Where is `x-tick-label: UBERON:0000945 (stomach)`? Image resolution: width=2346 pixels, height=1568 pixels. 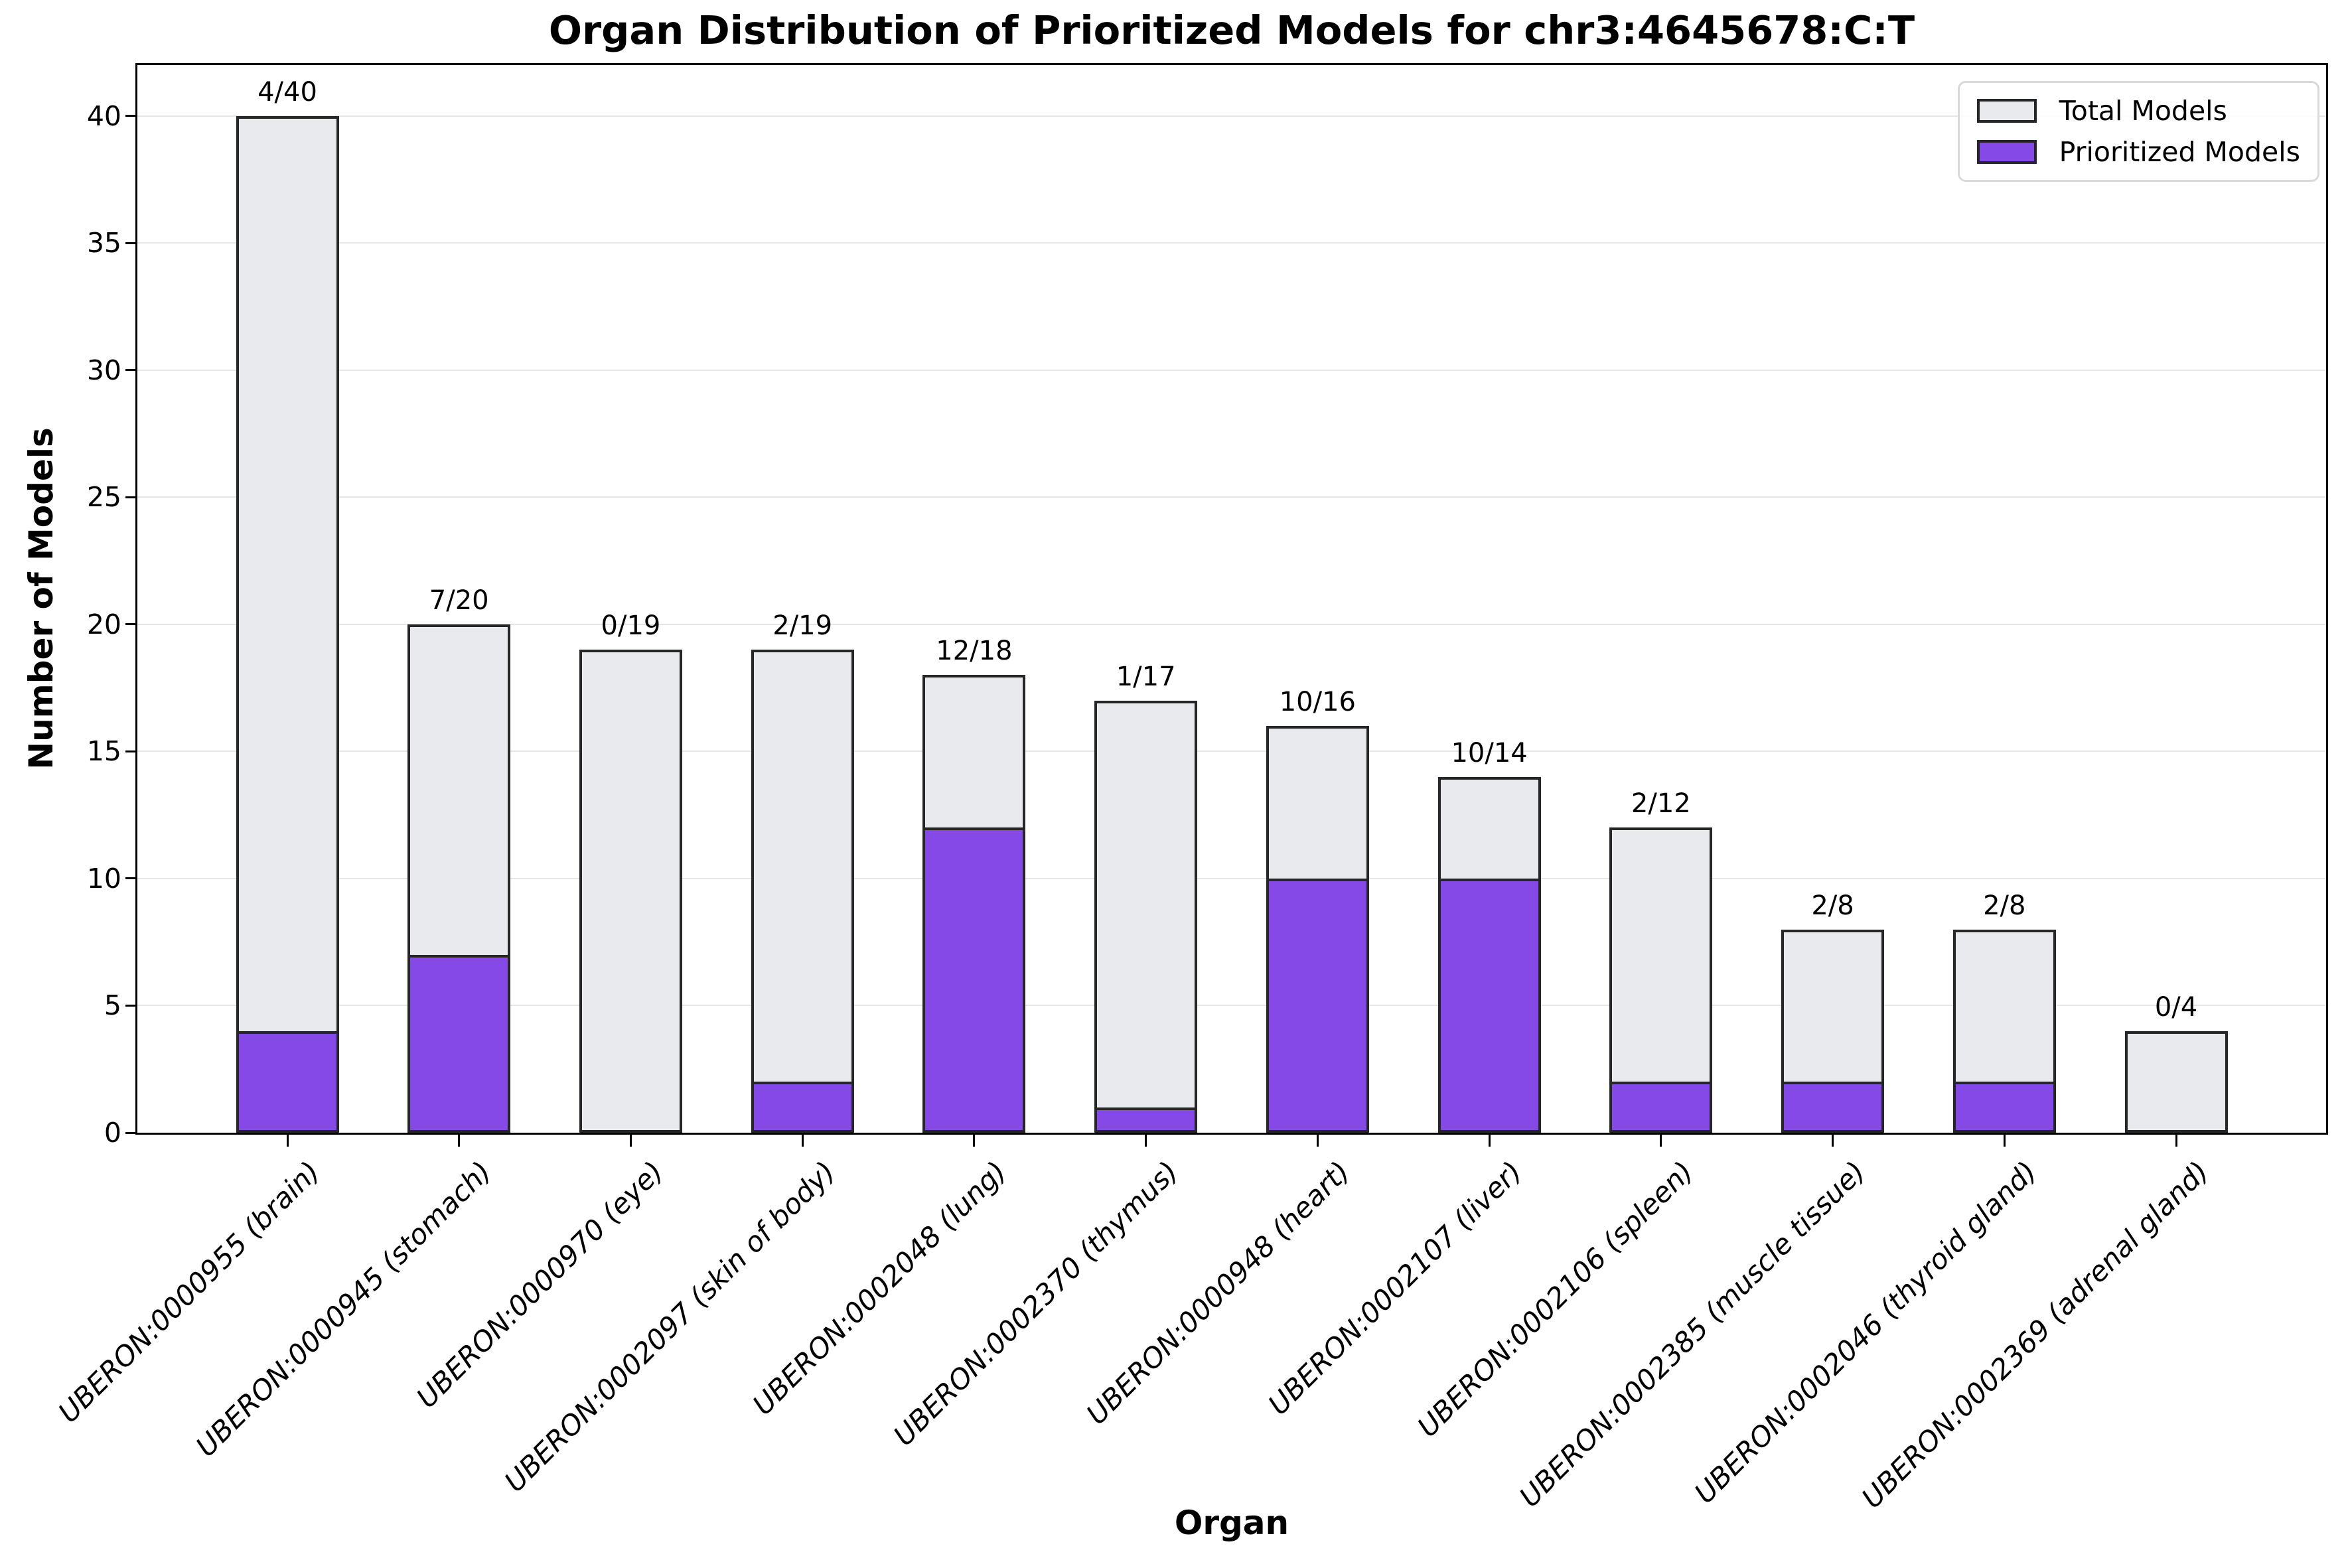
x-tick-label: UBERON:0000945 (stomach) is located at coordinates (343, 1309).